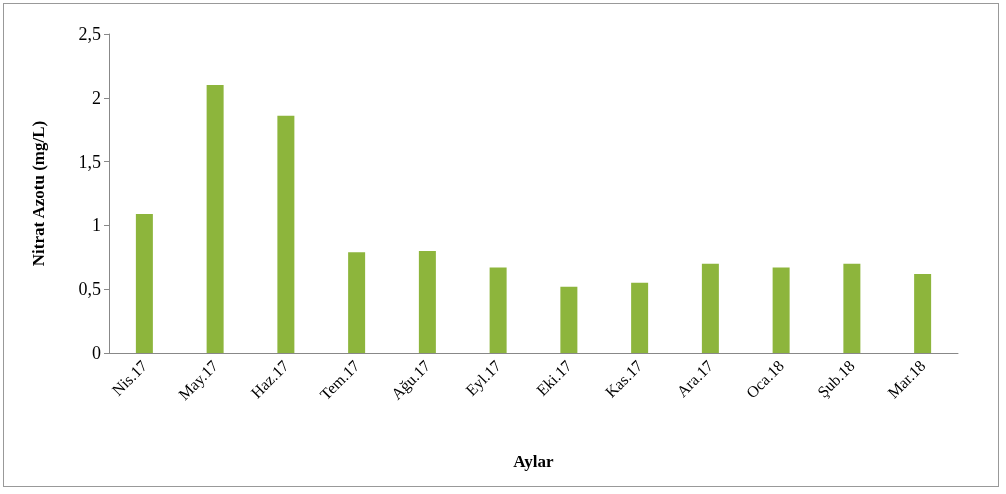 This screenshot has width=1006, height=494. What do you see at coordinates (89, 289) in the screenshot?
I see `y-tick-label: 0,5` at bounding box center [89, 289].